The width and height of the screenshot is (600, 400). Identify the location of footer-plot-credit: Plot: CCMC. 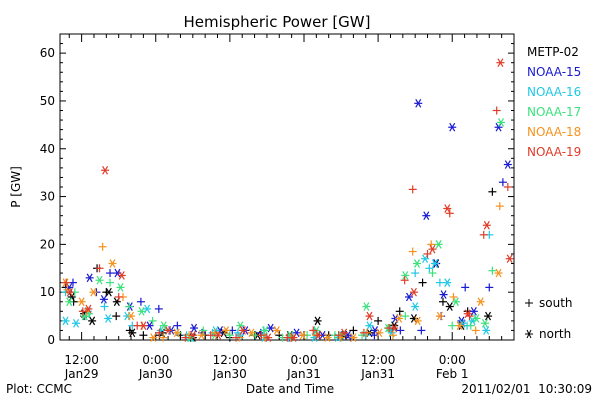
(39, 389).